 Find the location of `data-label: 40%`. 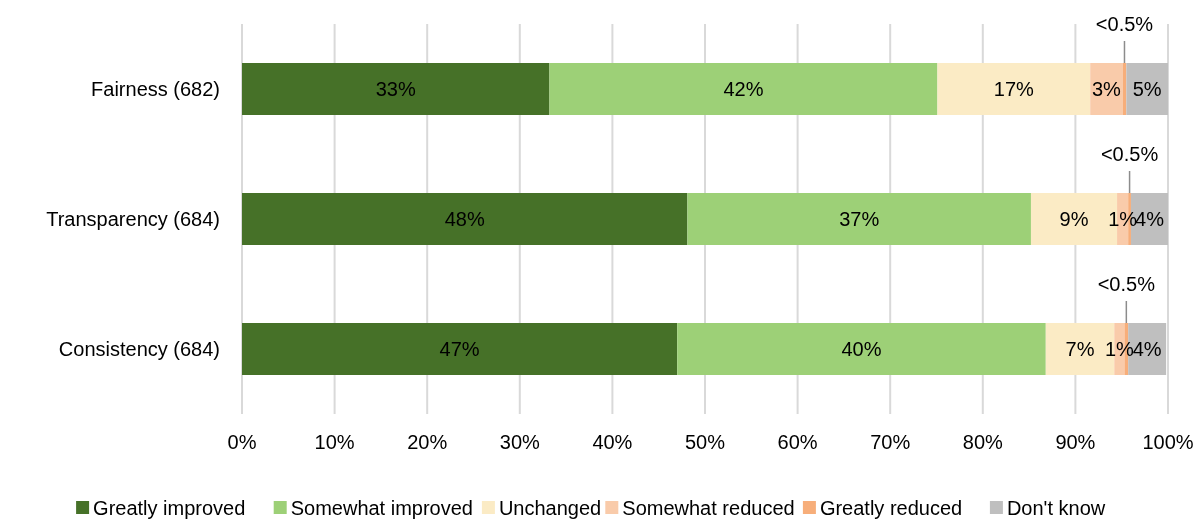

data-label: 40% is located at coordinates (861, 349).